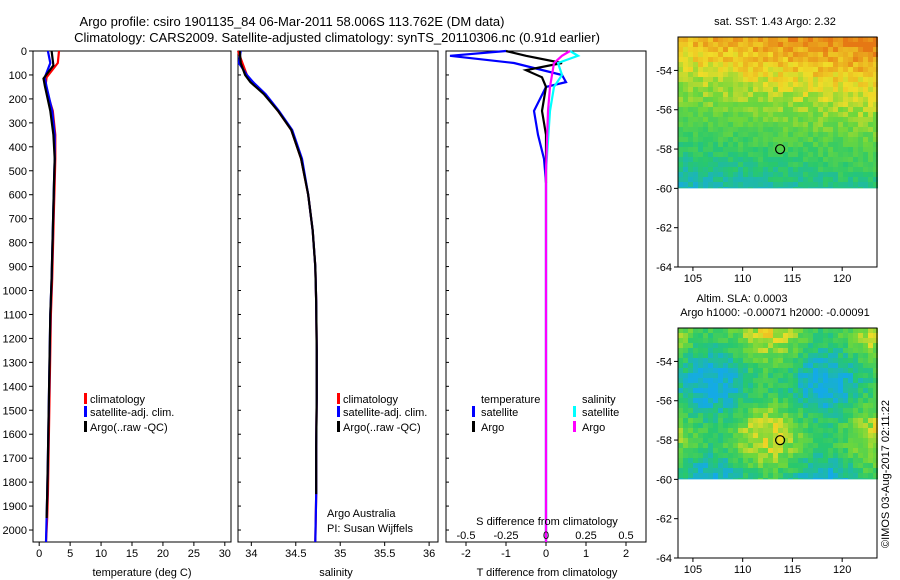 The height and width of the screenshot is (580, 900). What do you see at coordinates (780, 440) in the screenshot?
I see `argo-float-marker` at bounding box center [780, 440].